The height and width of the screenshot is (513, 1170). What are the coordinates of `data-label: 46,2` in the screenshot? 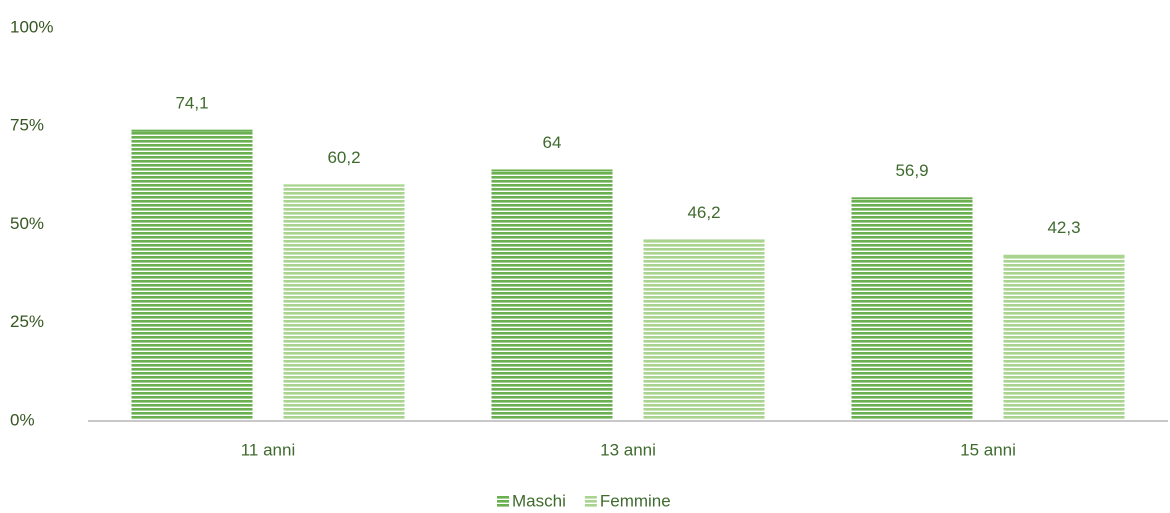 It's located at (703, 212).